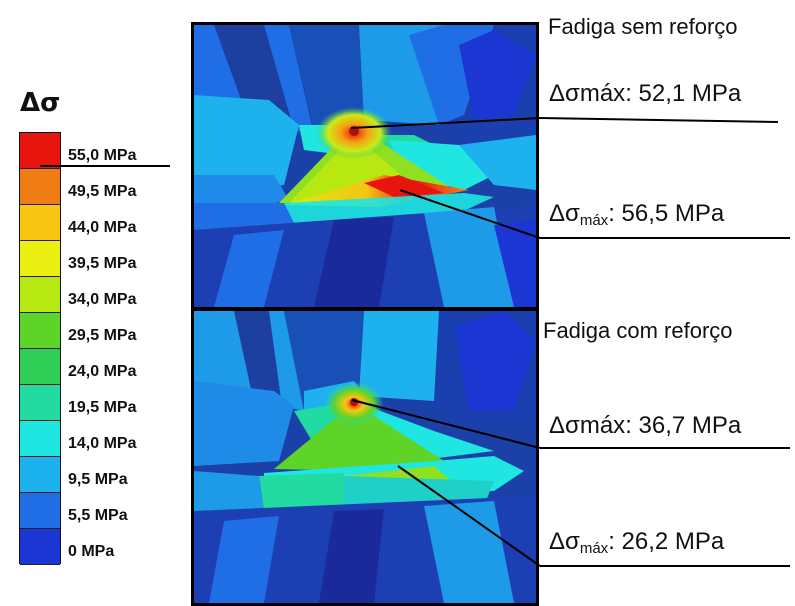 The height and width of the screenshot is (606, 795). What do you see at coordinates (102, 227) in the screenshot?
I see `scale-tick-label: 44,0 MPa` at bounding box center [102, 227].